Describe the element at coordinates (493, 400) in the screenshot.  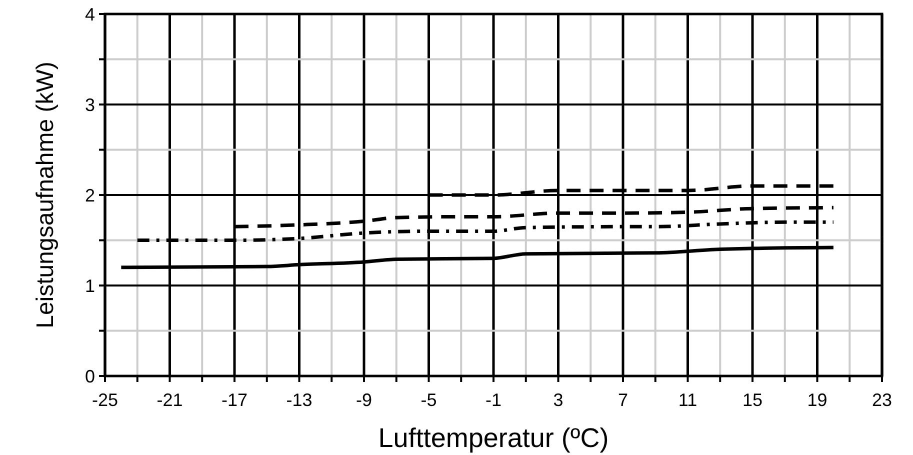
I see `x-tick-label: -1` at that location.